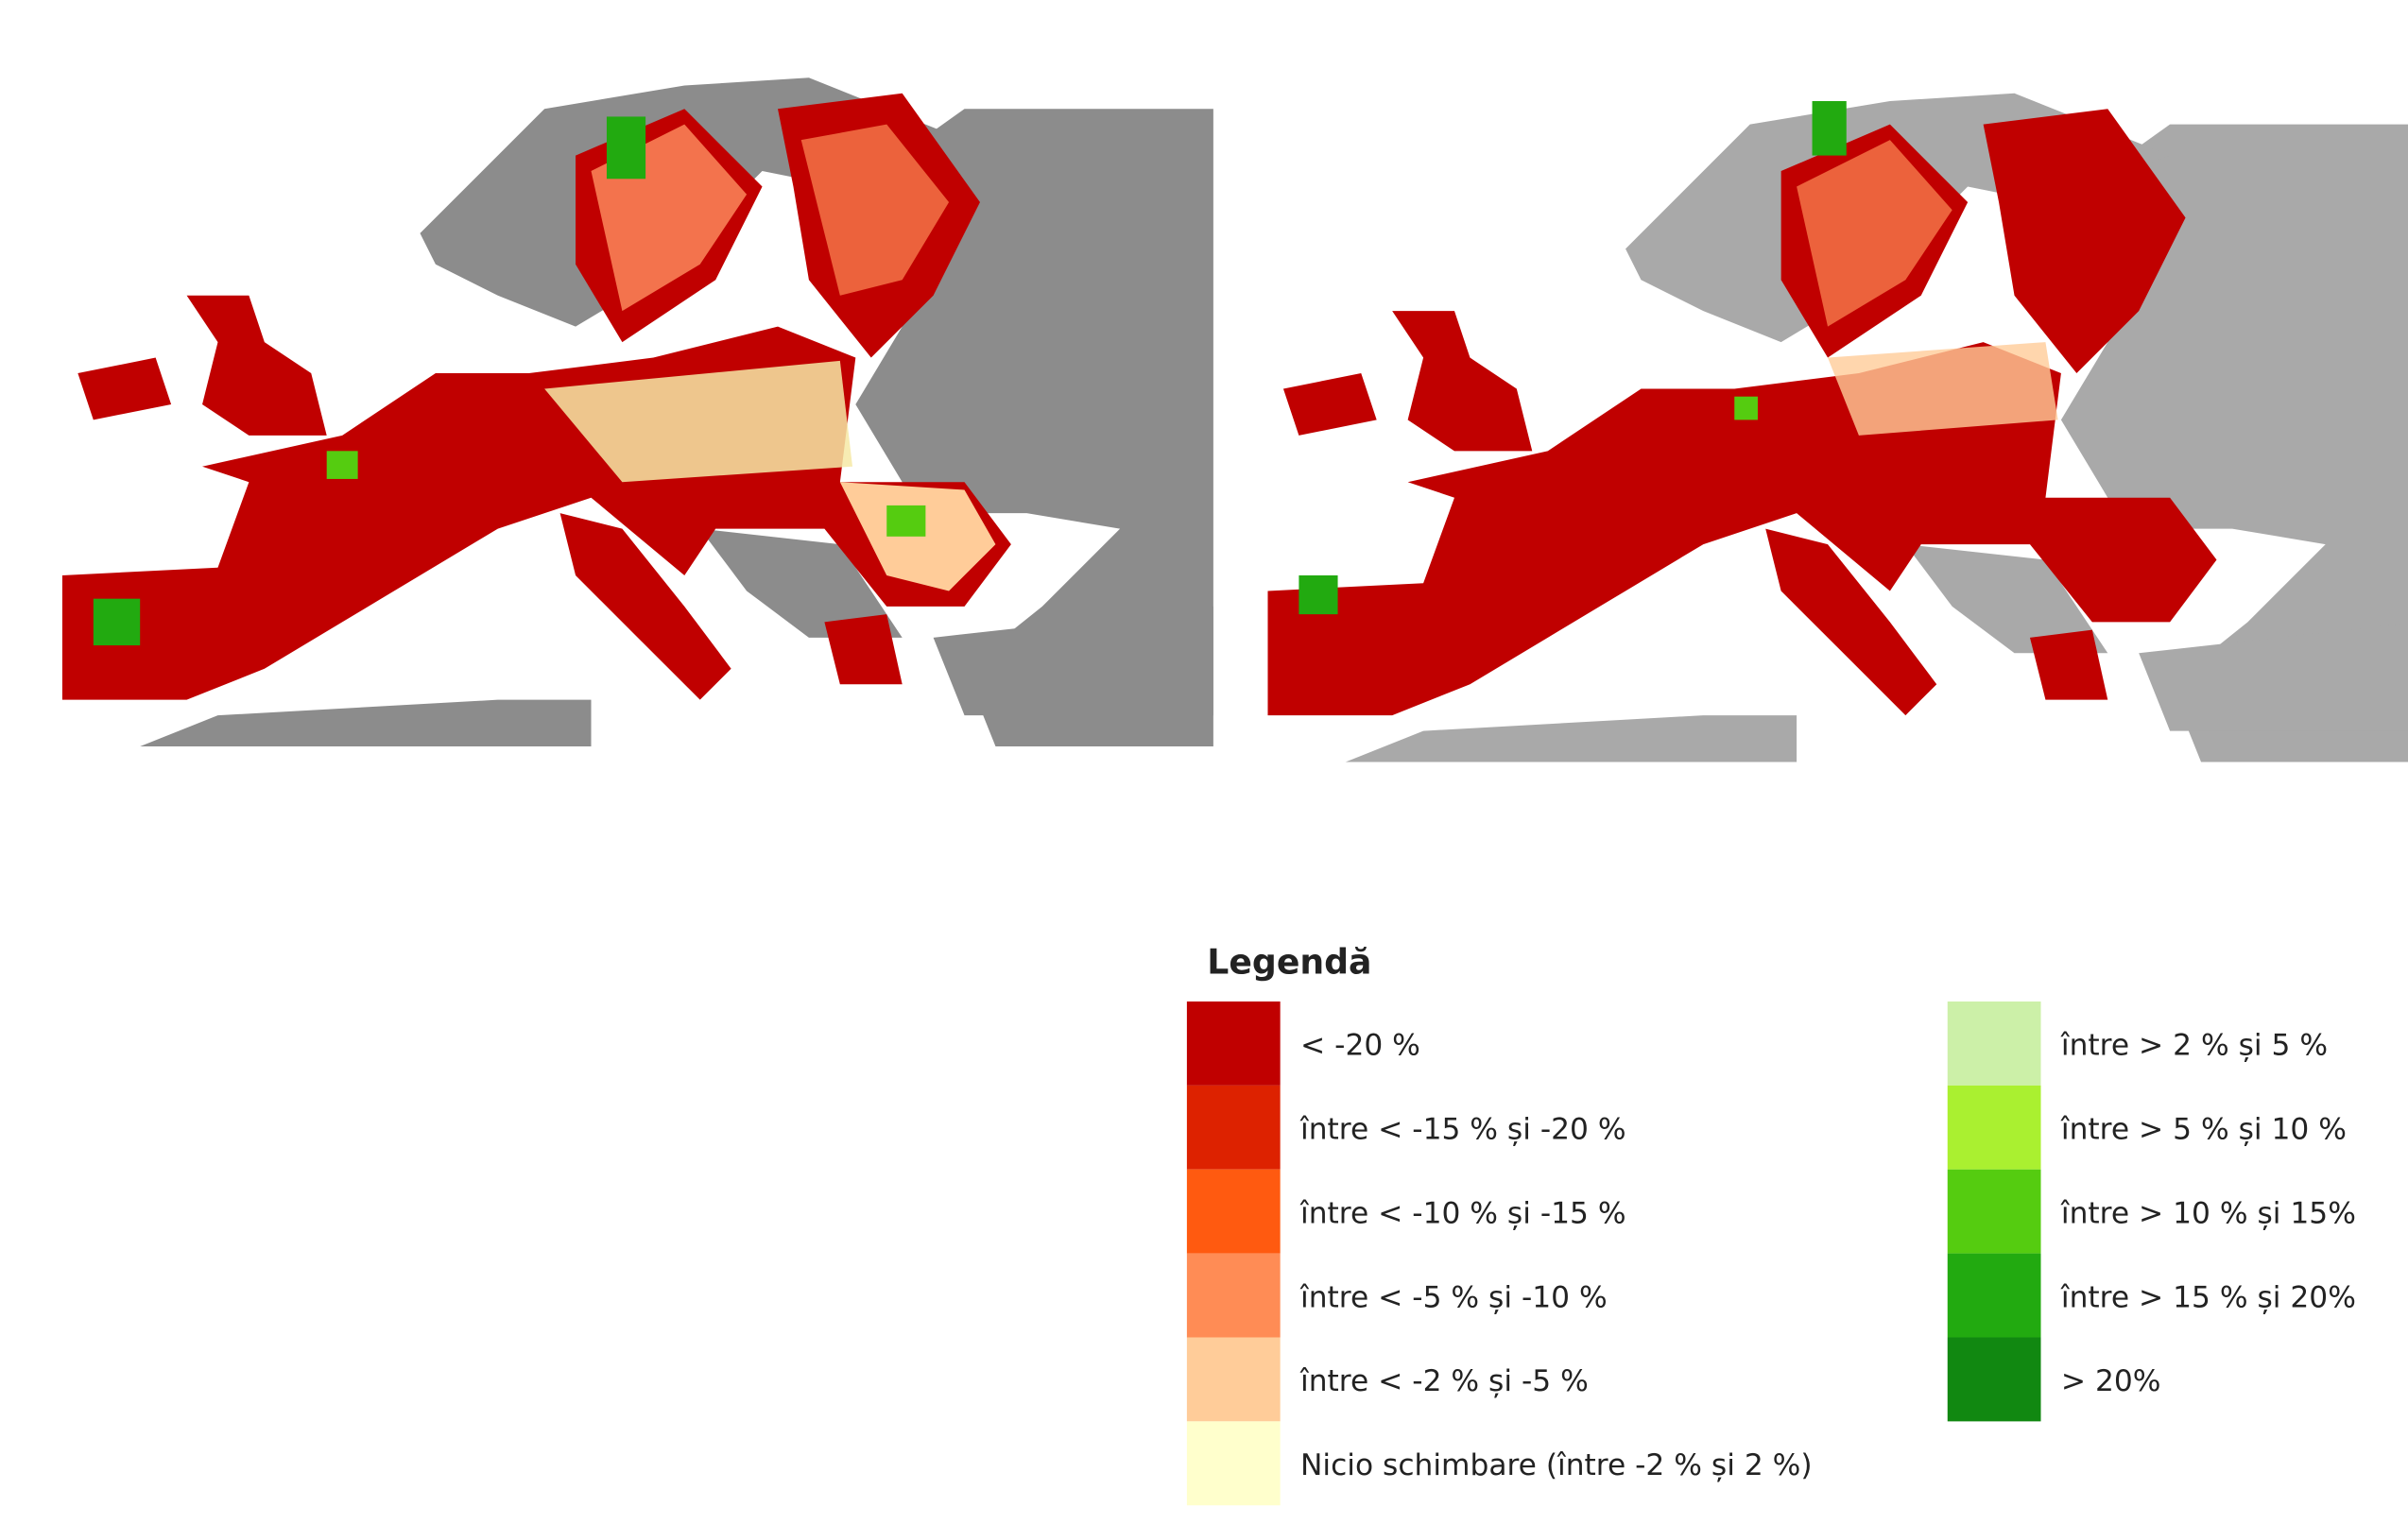 The height and width of the screenshot is (1524, 2408). Describe the element at coordinates (2194, 1046) in the screenshot. I see `legend-label: între > 2 % și 5 %` at that location.